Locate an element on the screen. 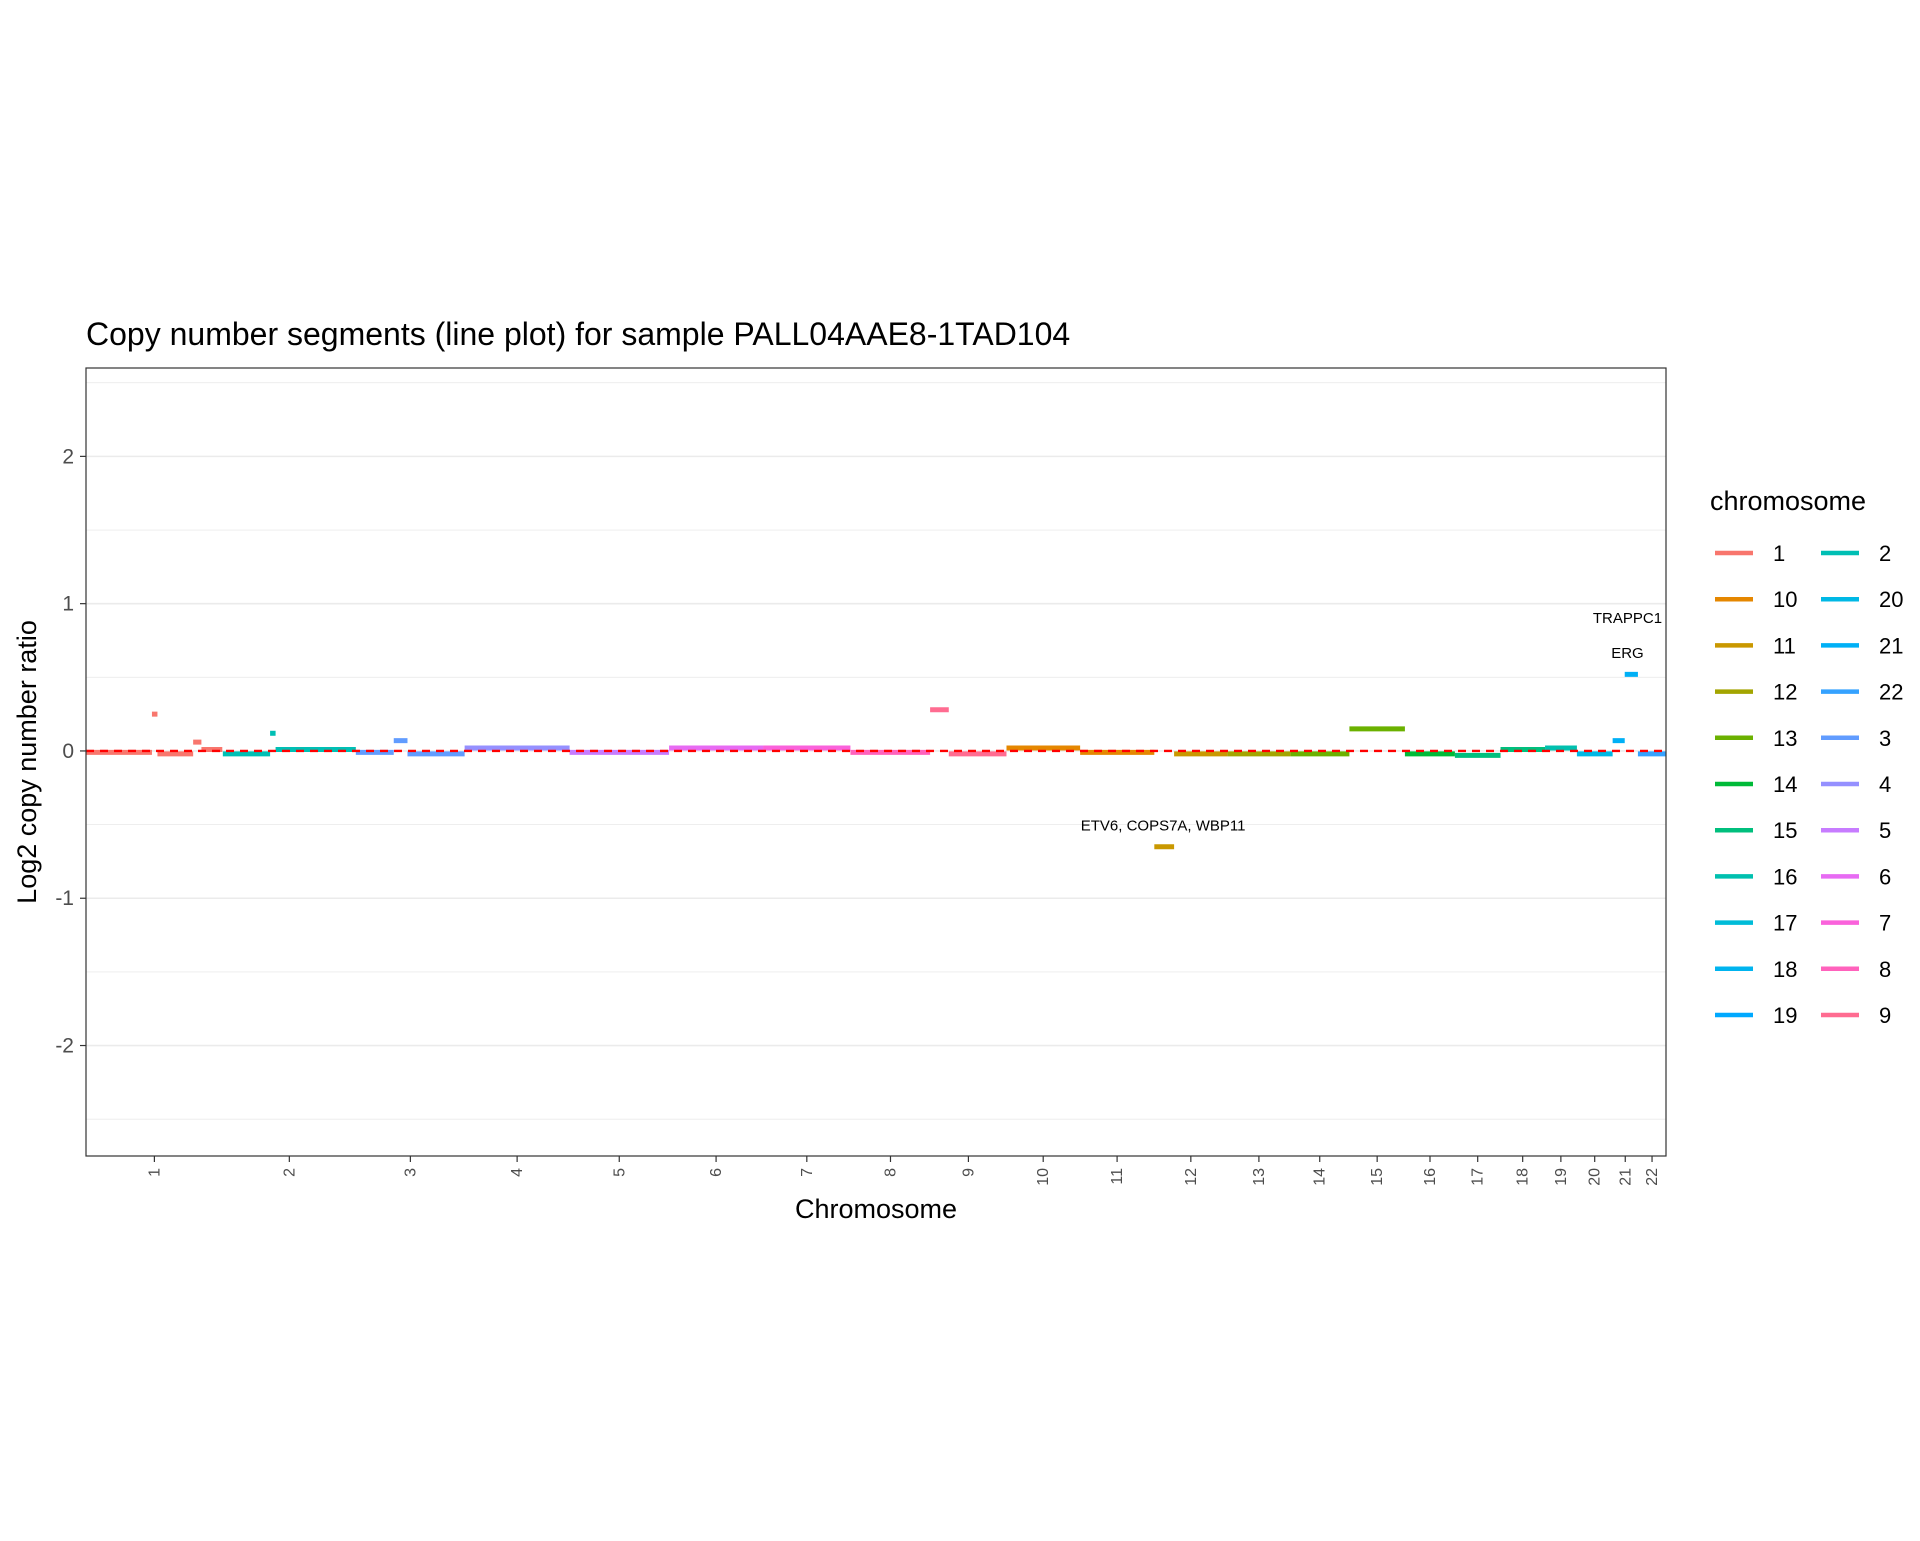 The height and width of the screenshot is (1541, 1920). legend-label-chr19: 19 is located at coordinates (1785, 1015).